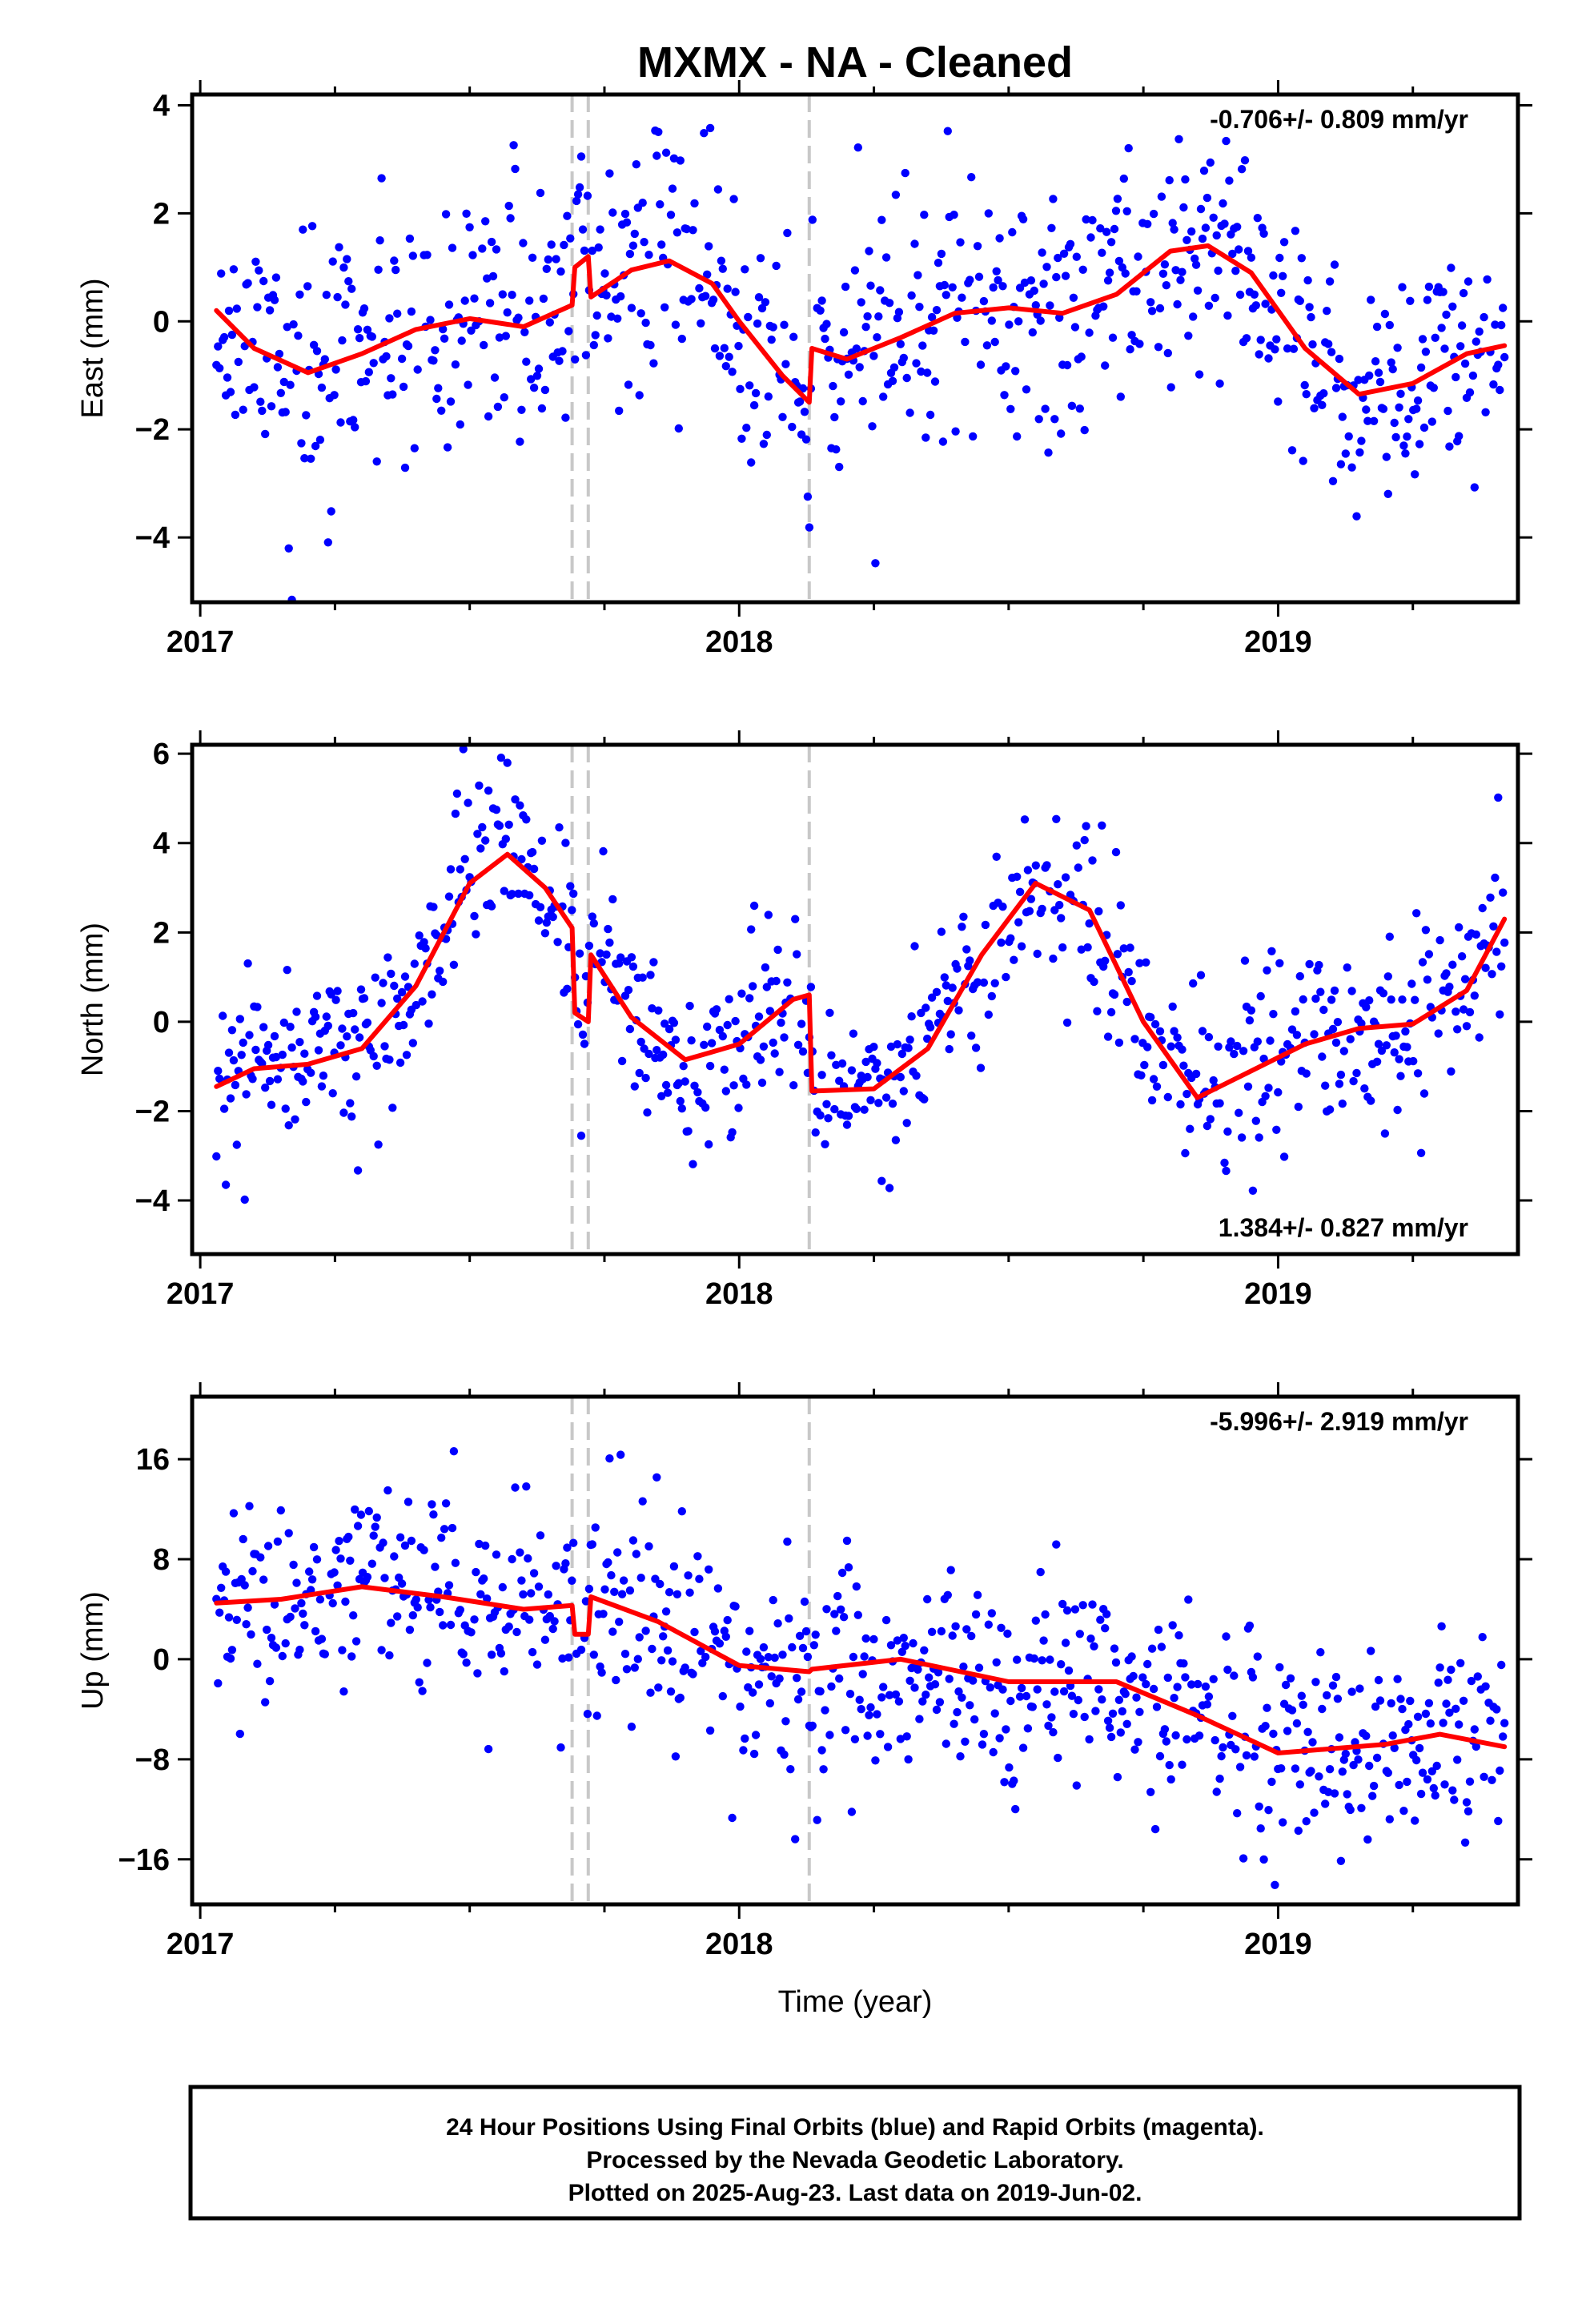  I want to click on east-model-curve, so click(861, 324).